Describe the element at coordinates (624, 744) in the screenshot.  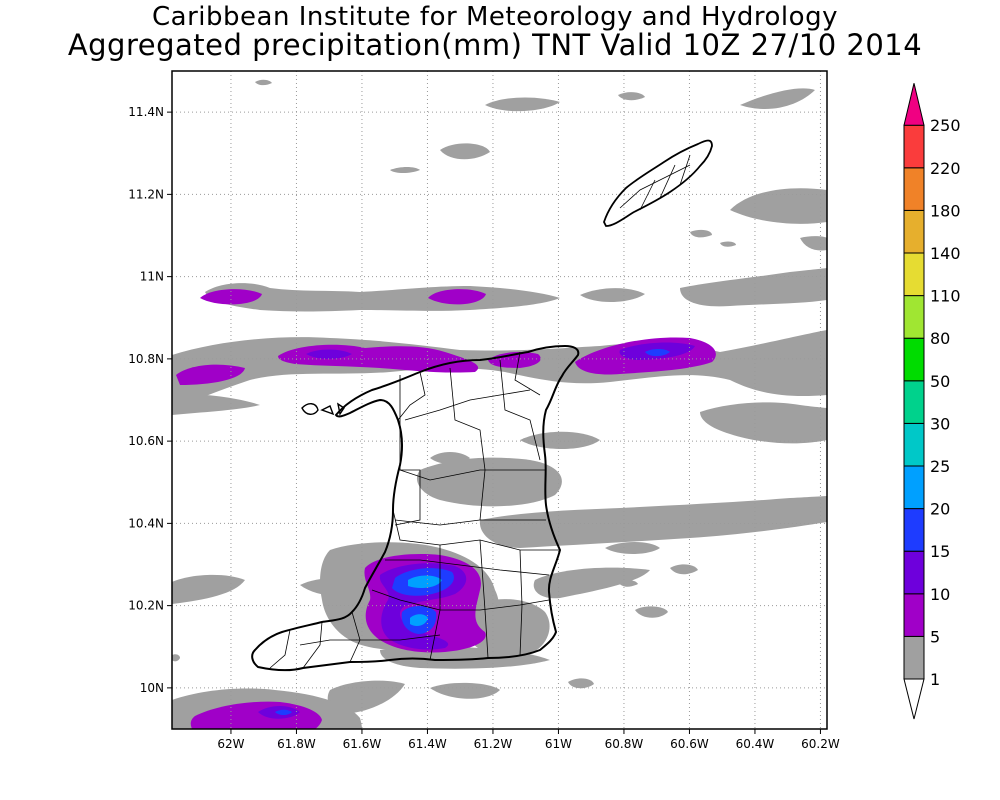
I see `lon-tick-label: 60.8W` at that location.